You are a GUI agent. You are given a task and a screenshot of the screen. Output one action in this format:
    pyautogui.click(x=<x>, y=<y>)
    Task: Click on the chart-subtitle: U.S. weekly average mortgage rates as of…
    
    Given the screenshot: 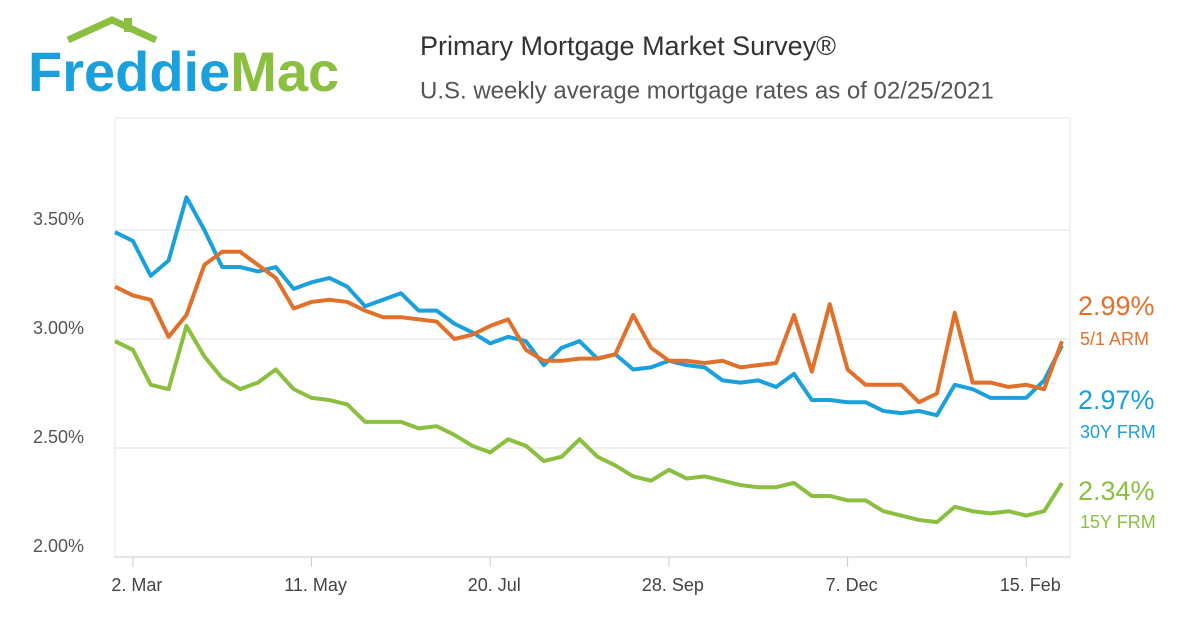 What is the action you would take?
    pyautogui.click(x=707, y=90)
    